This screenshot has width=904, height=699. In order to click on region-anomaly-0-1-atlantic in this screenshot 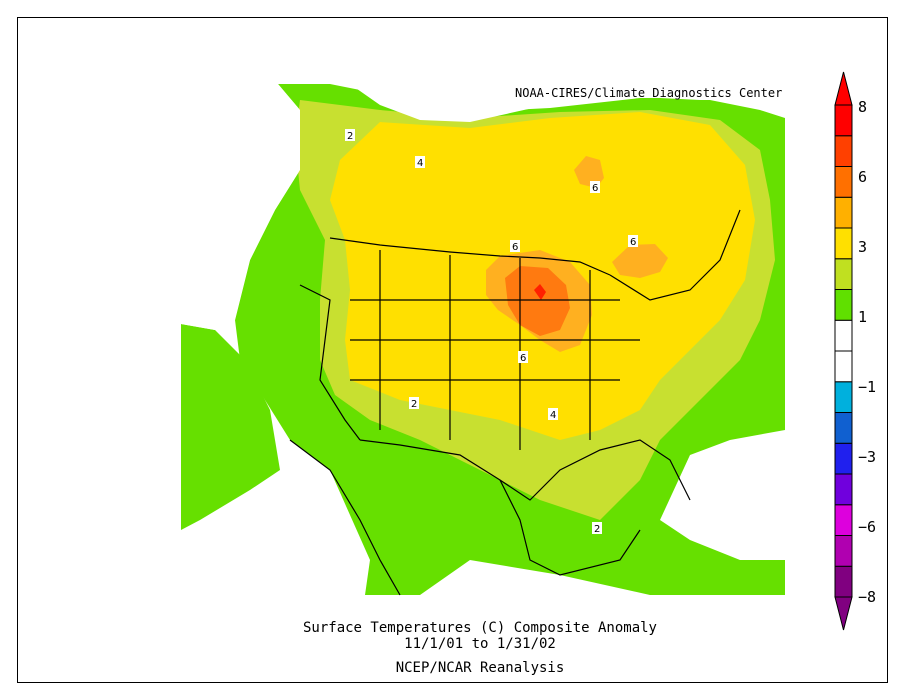, I will do `click(722, 495)`.